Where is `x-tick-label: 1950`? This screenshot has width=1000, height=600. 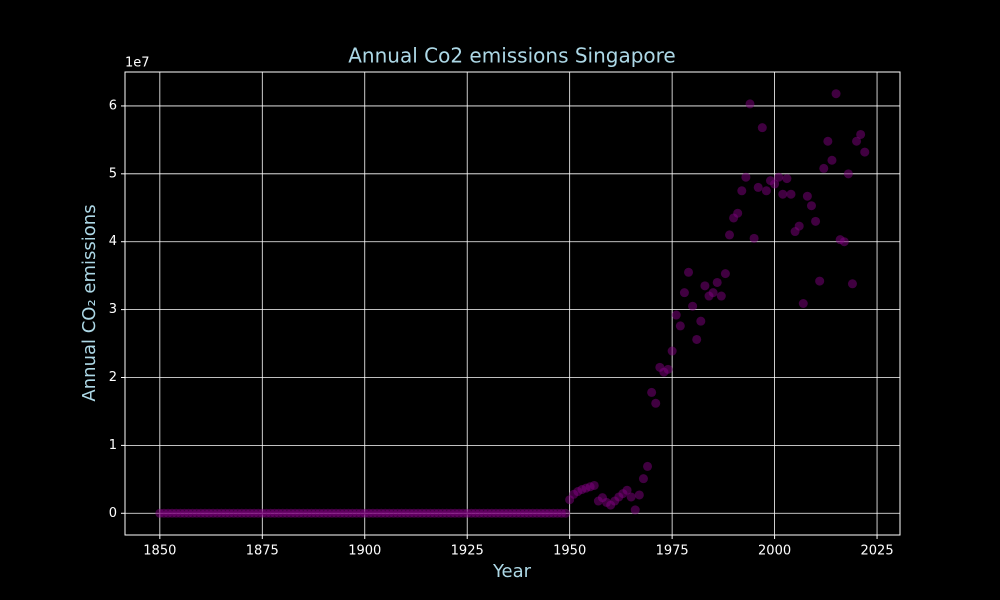 x-tick-label: 1950 is located at coordinates (569, 551).